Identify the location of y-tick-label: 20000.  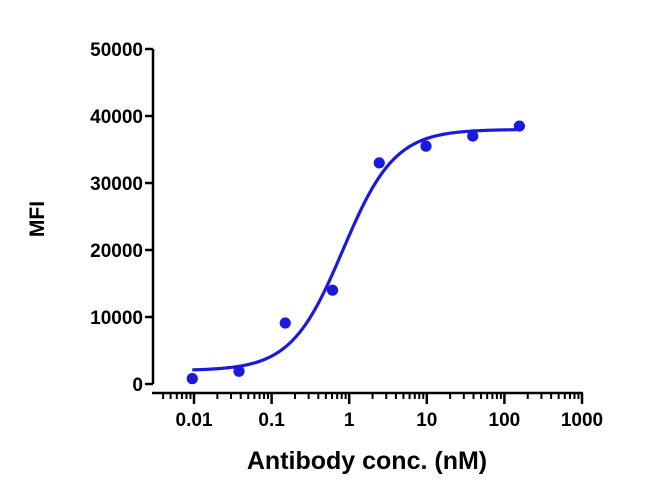
(116, 251).